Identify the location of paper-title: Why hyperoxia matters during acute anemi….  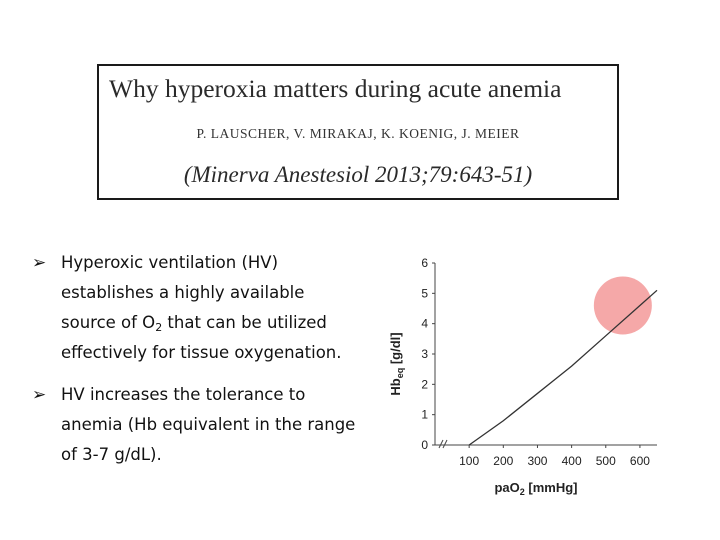
(335, 88).